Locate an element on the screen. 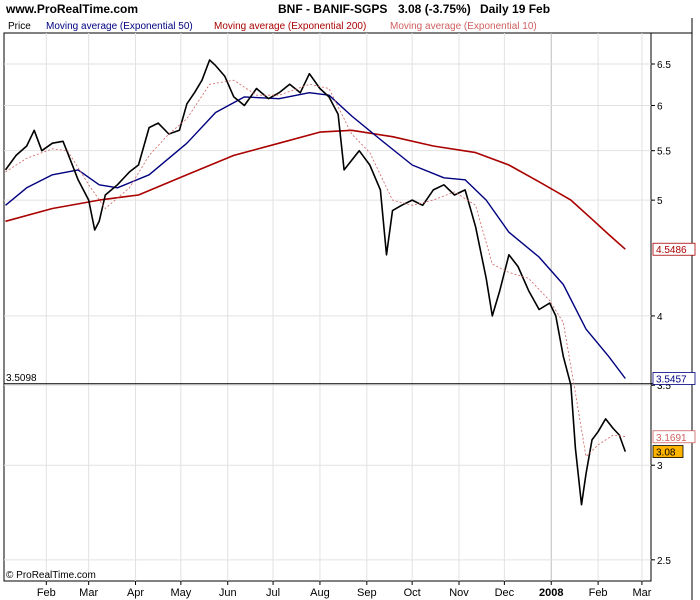 The width and height of the screenshot is (700, 600). reference-line-label: 3.5098 is located at coordinates (21, 378).